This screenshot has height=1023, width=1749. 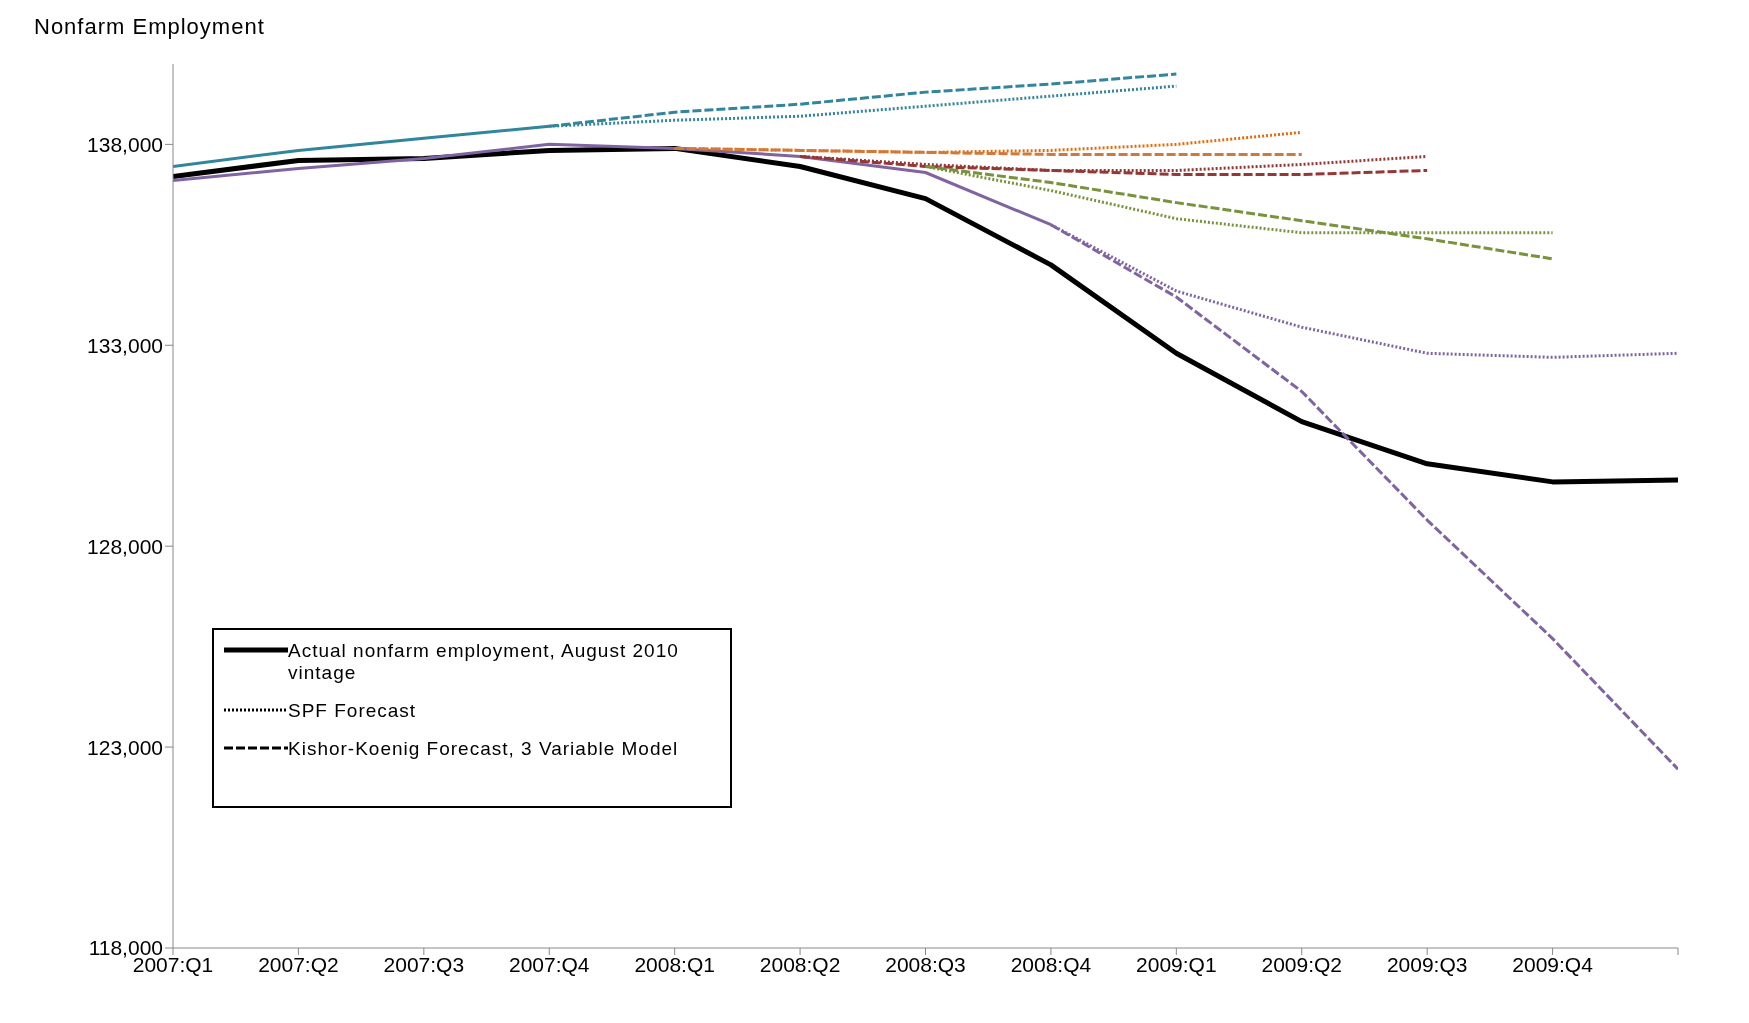 I want to click on y-tick-label: 128,000, so click(x=125, y=546).